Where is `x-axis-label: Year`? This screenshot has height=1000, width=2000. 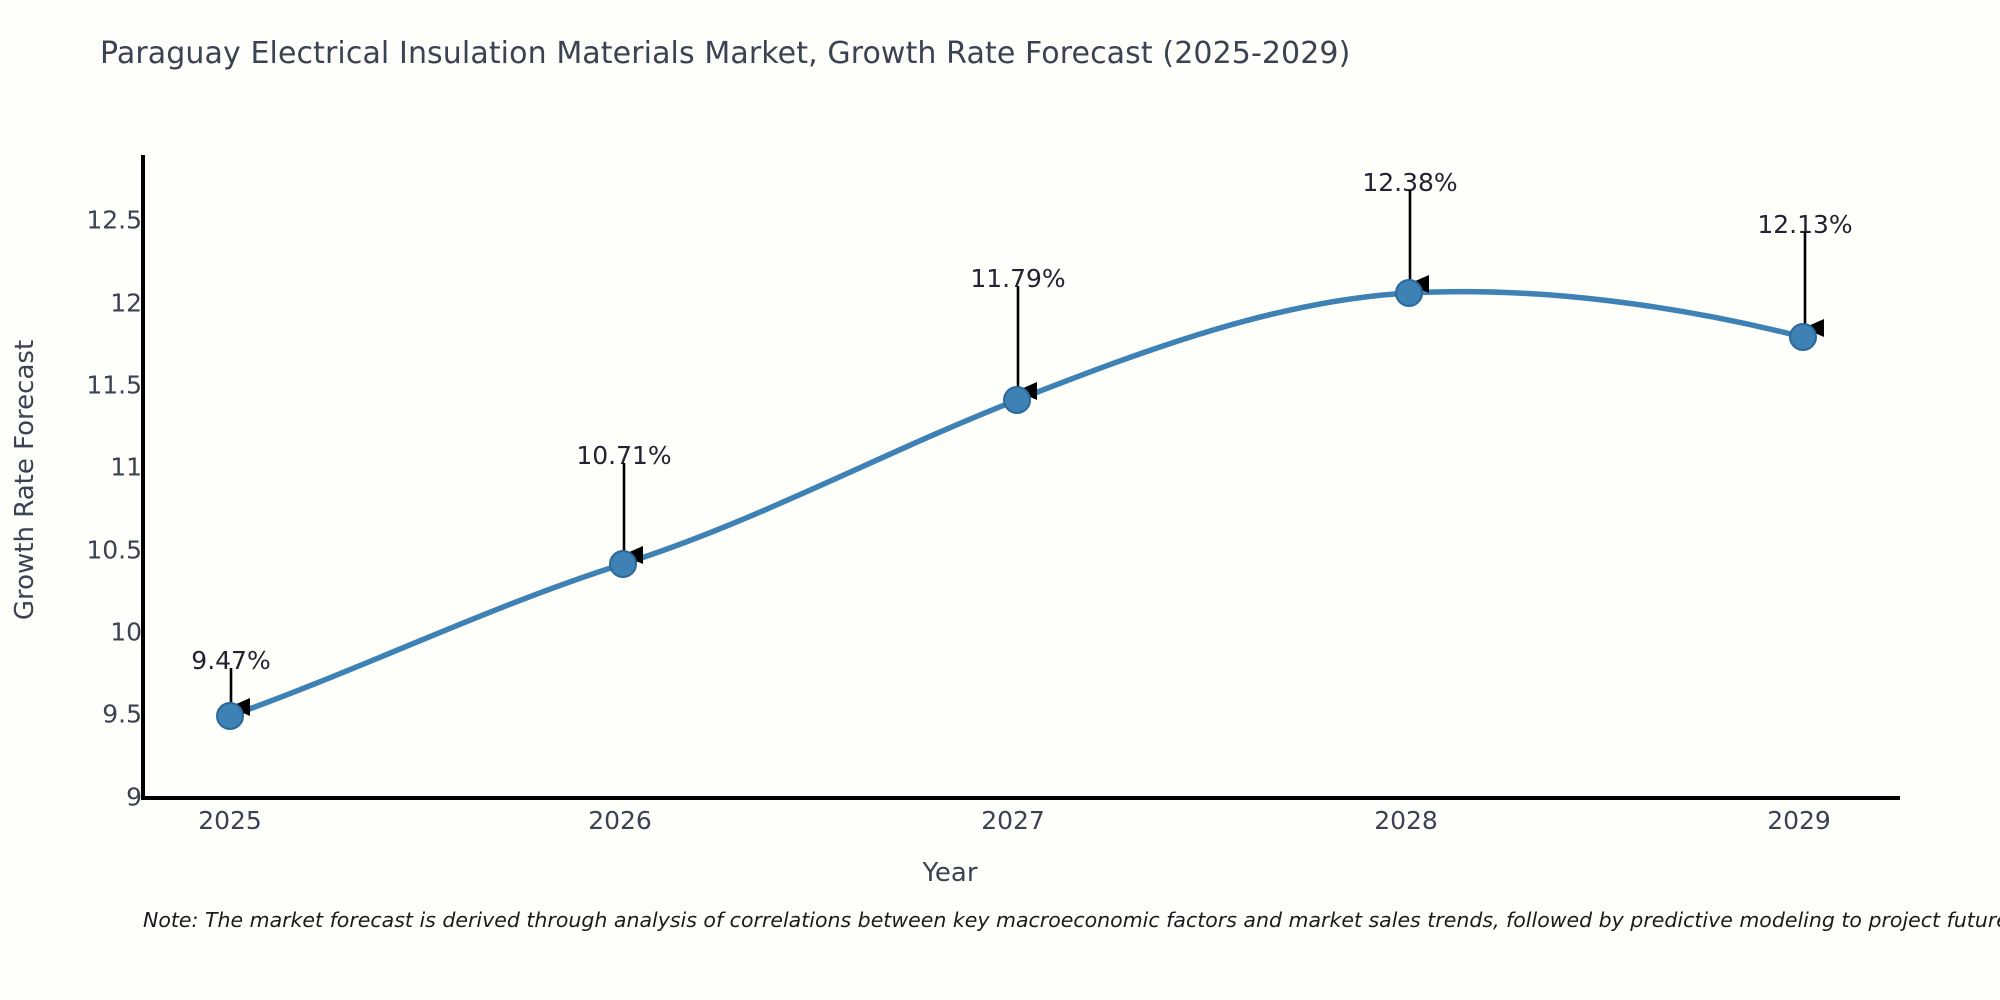
x-axis-label: Year is located at coordinates (950, 873).